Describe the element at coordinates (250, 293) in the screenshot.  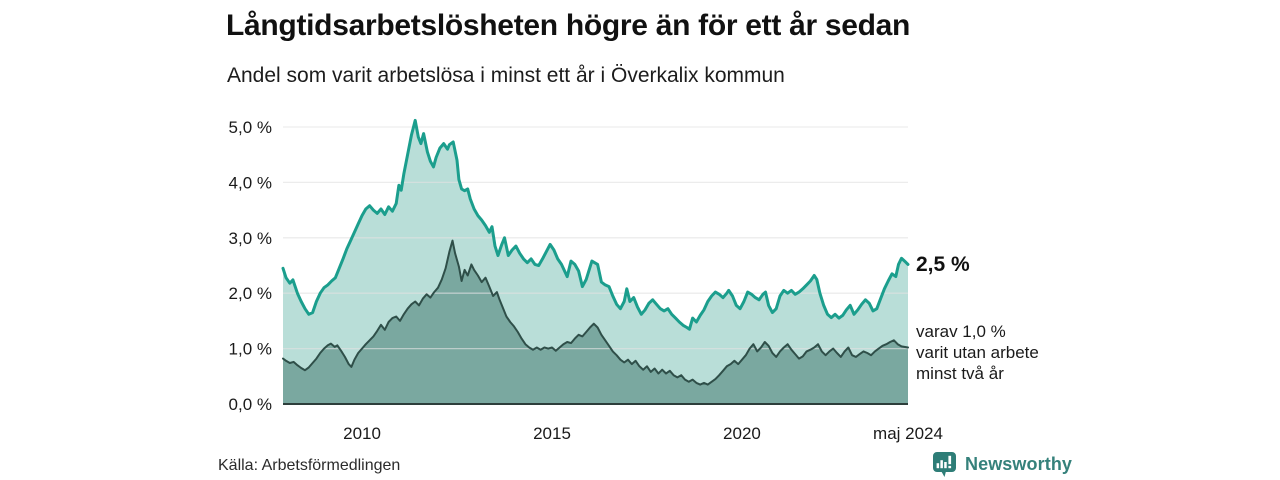
I see `y-axis-label-2: 2,0 %` at that location.